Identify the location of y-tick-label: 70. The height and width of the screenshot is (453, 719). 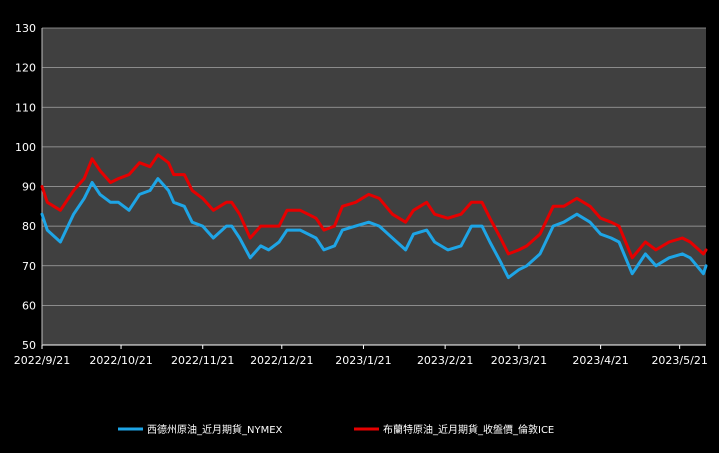
(29, 266).